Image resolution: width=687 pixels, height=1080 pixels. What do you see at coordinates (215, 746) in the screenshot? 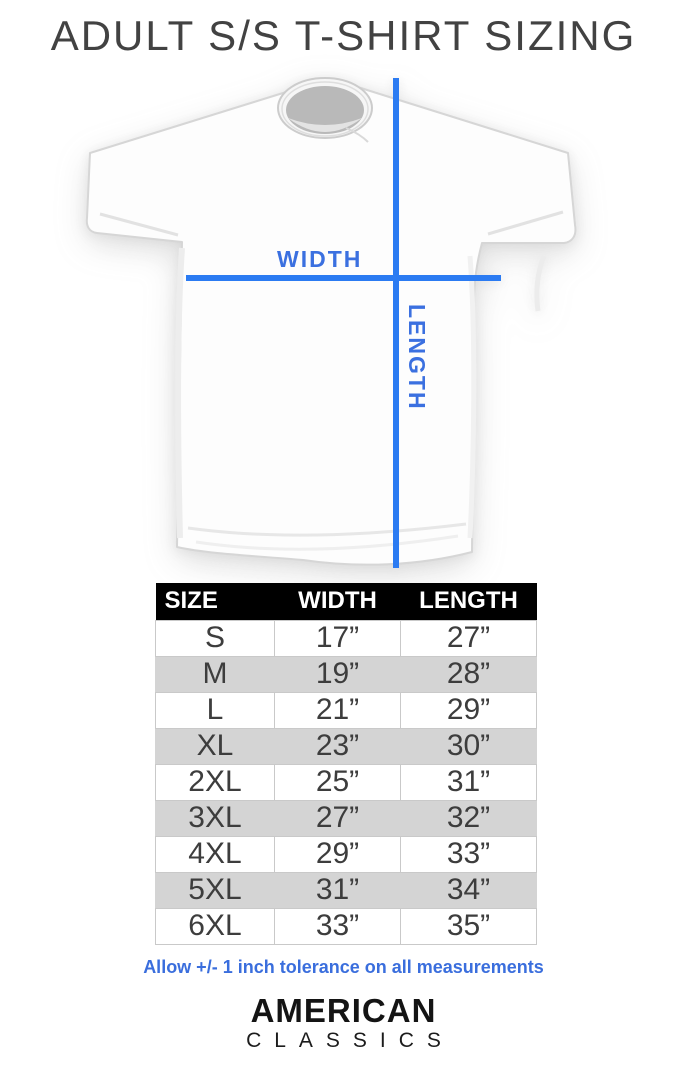
I see `size-cell: XL` at bounding box center [215, 746].